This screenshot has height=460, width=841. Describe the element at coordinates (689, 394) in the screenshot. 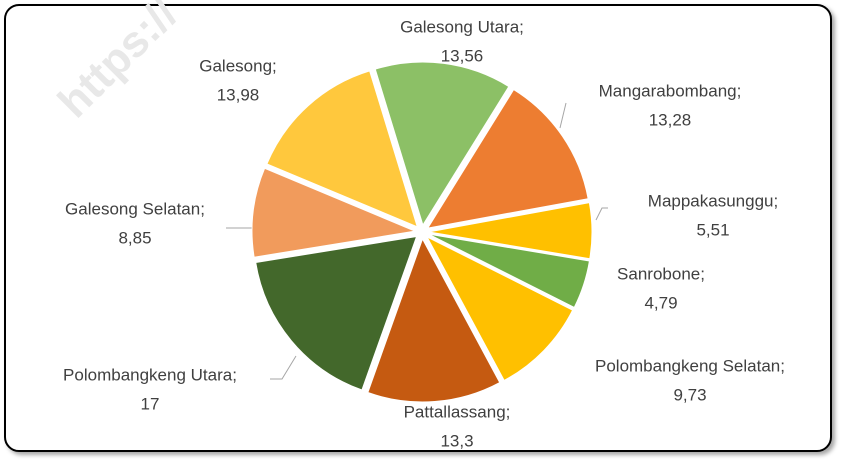

I see `slice-value: 9,73` at that location.